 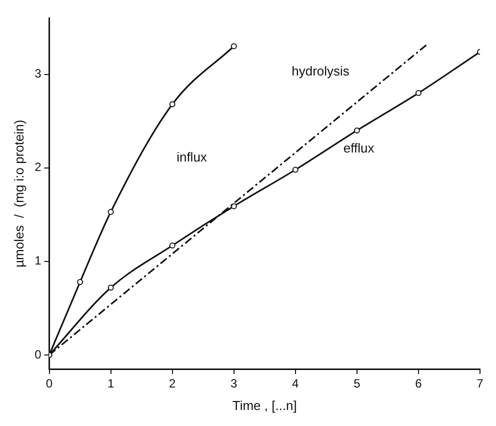 What do you see at coordinates (357, 383) in the screenshot?
I see `x-tick-label: 5` at bounding box center [357, 383].